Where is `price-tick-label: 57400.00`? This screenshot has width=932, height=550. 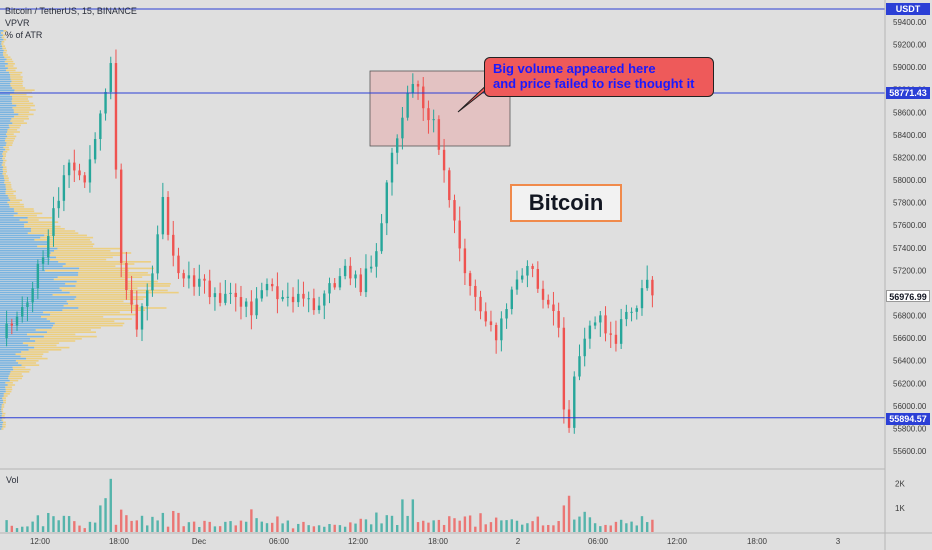 price-tick-label: 57400.00 is located at coordinates (910, 248).